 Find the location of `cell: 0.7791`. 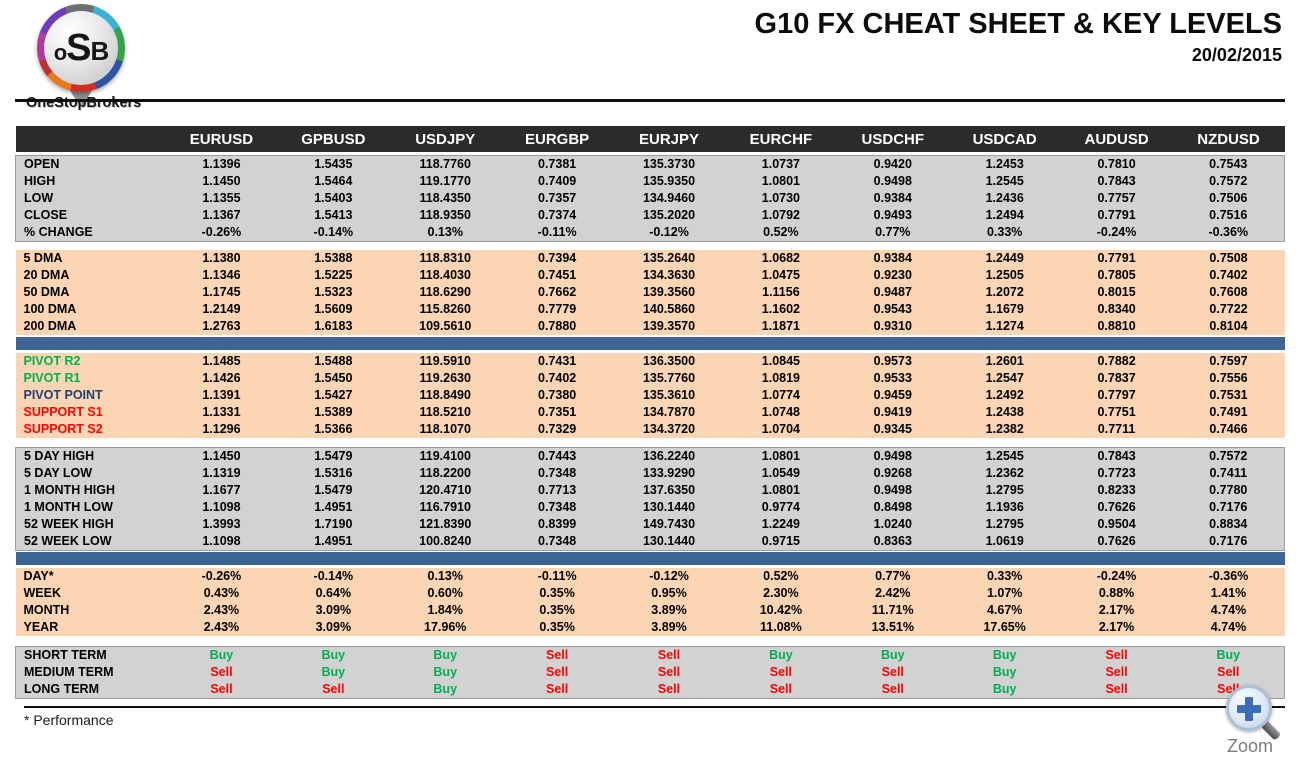

cell: 0.7791 is located at coordinates (1116, 215).